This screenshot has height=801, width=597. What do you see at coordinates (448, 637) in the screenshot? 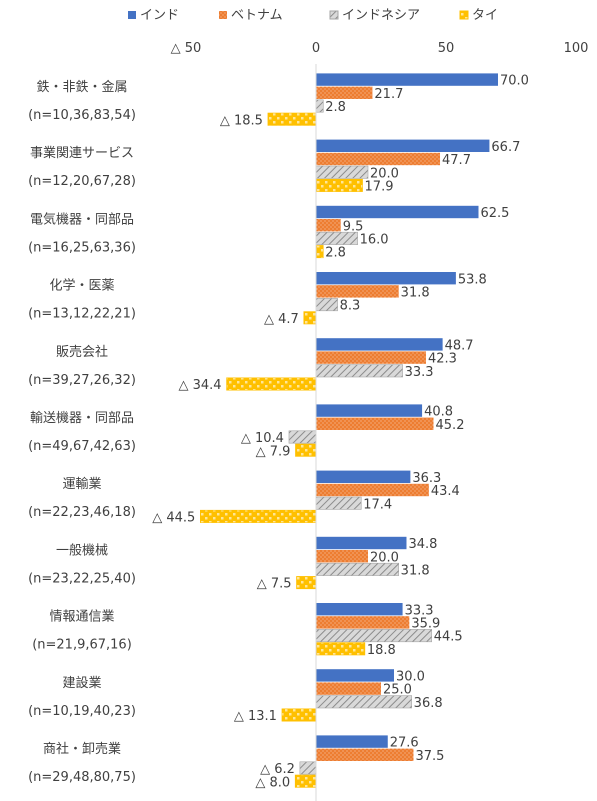
I see `data-label: 44.5` at bounding box center [448, 637].